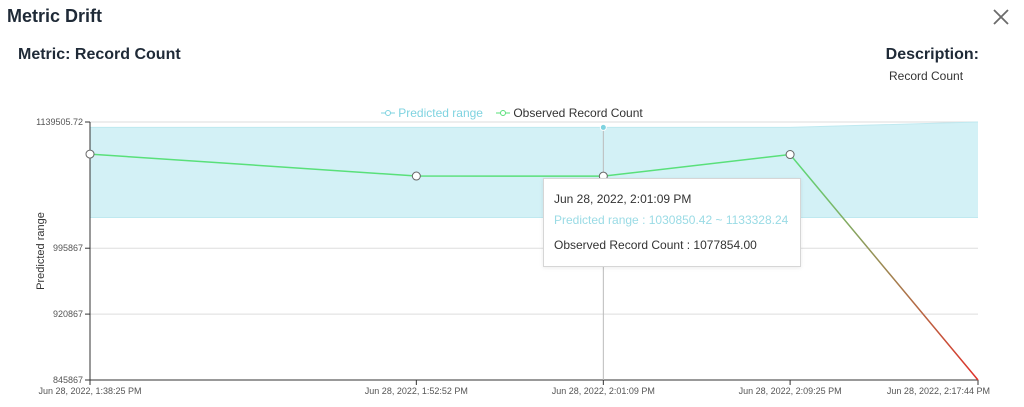 Image resolution: width=1024 pixels, height=407 pixels. I want to click on x-tick-label-1: Jun 28, 2022, 1:52:52 PM, so click(416, 391).